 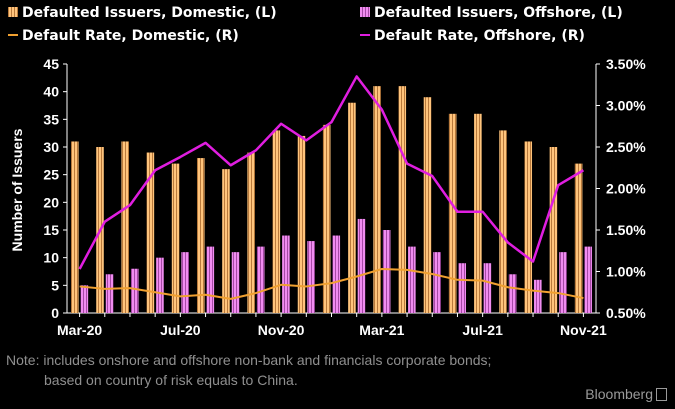 I want to click on x-tick-label: Jul-20, so click(x=180, y=330).